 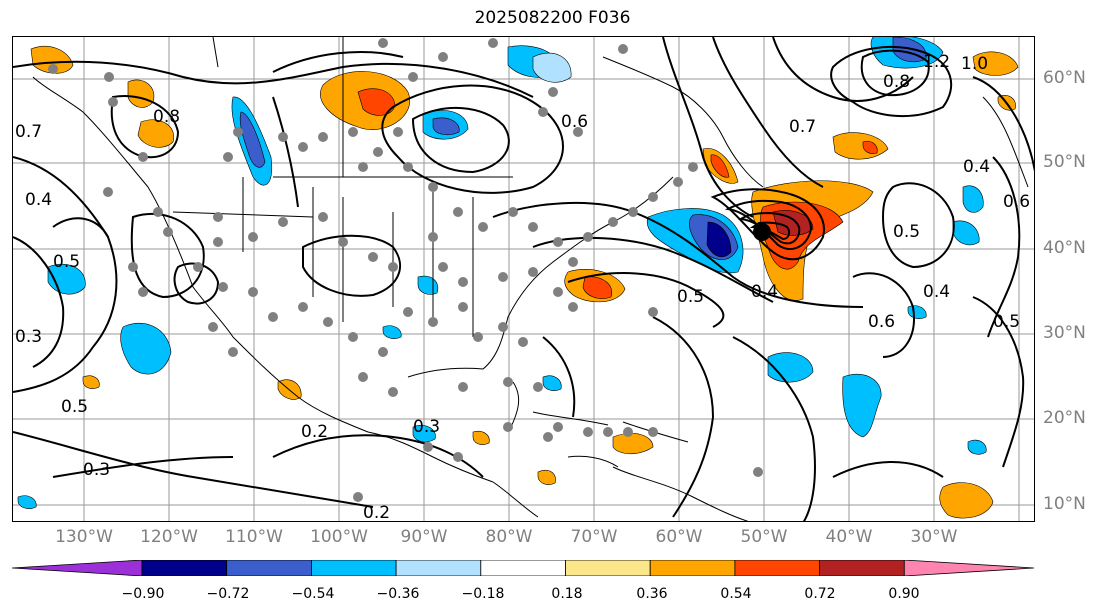 What do you see at coordinates (1064, 504) in the screenshot?
I see `lat-label: 10°N` at bounding box center [1064, 504].